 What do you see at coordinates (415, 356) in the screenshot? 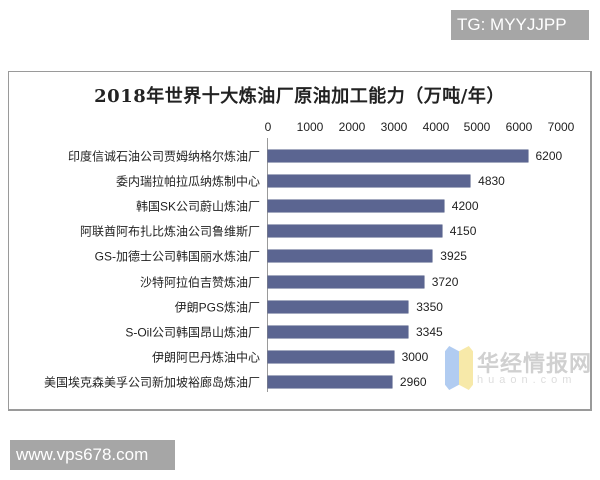
I see `value-label: 3000` at bounding box center [415, 356].